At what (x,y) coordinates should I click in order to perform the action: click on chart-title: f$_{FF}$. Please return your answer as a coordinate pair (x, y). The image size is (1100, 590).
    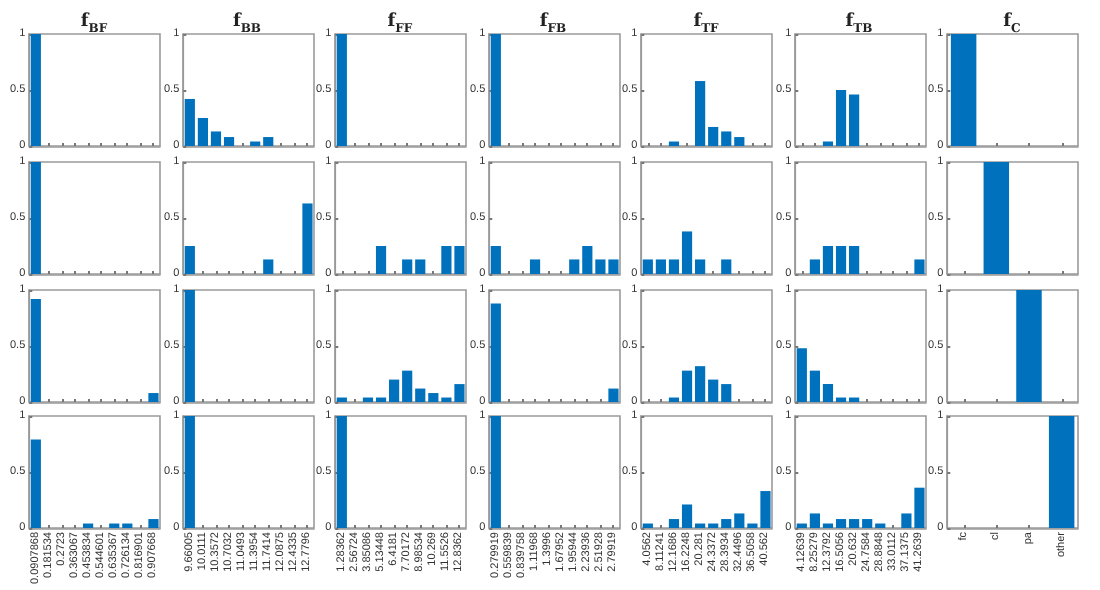
    Looking at the image, I should click on (400, 26).